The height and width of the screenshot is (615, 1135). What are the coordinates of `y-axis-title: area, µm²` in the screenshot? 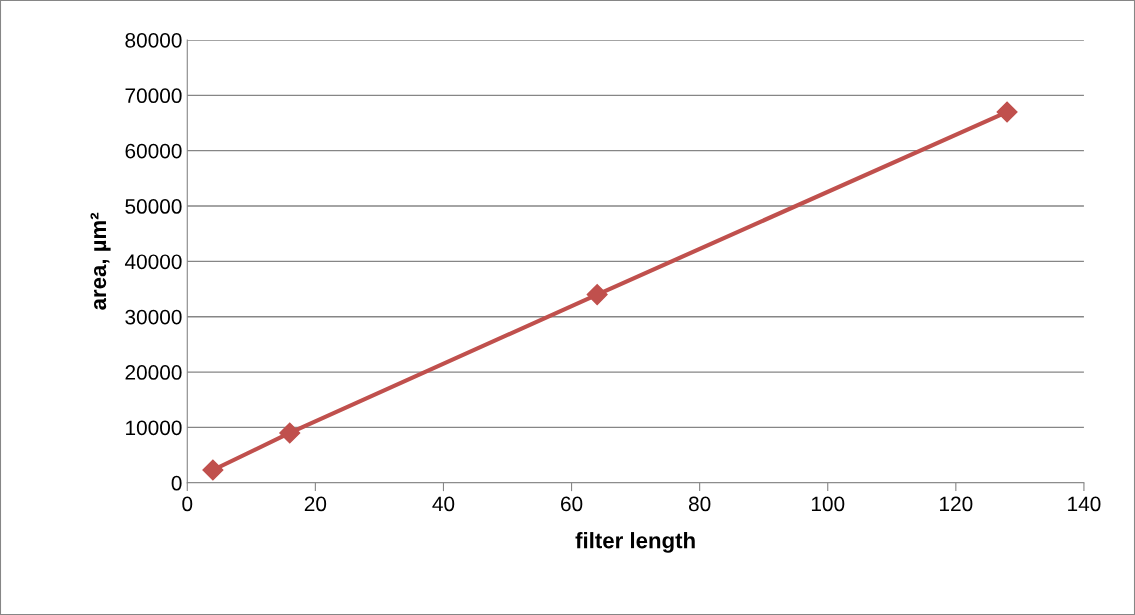 It's located at (100, 261).